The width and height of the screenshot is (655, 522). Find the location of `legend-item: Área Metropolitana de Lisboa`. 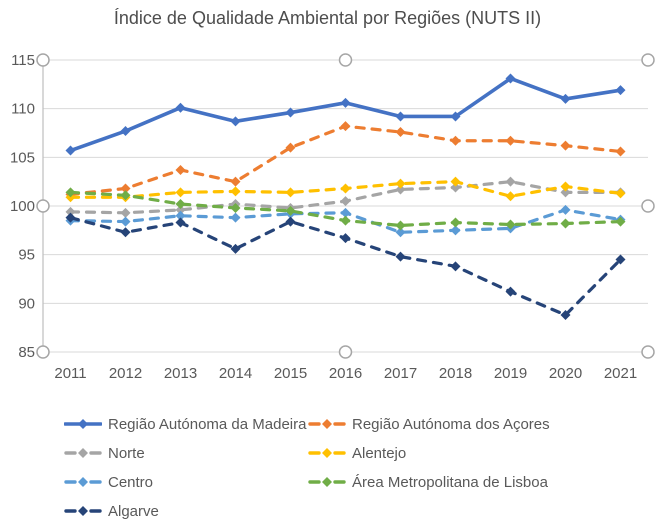

legend-item: Área Metropolitana de Lisboa is located at coordinates (476, 482).